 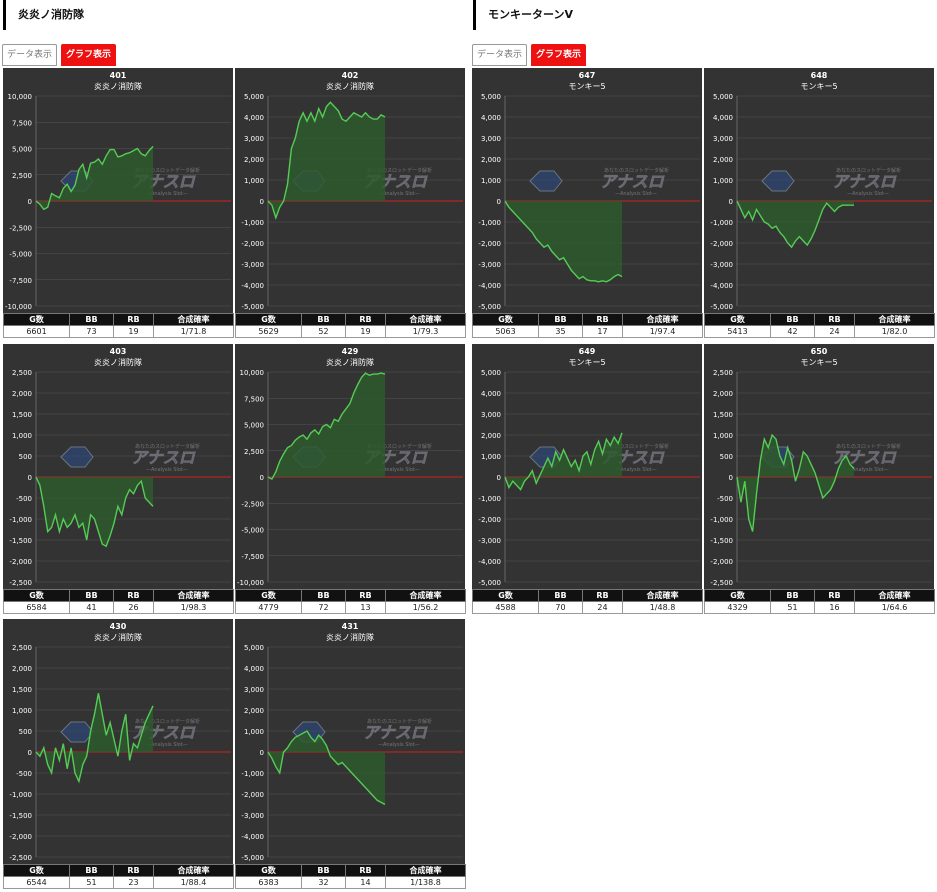 I want to click on stats-cell: 5063, so click(x=505, y=331).